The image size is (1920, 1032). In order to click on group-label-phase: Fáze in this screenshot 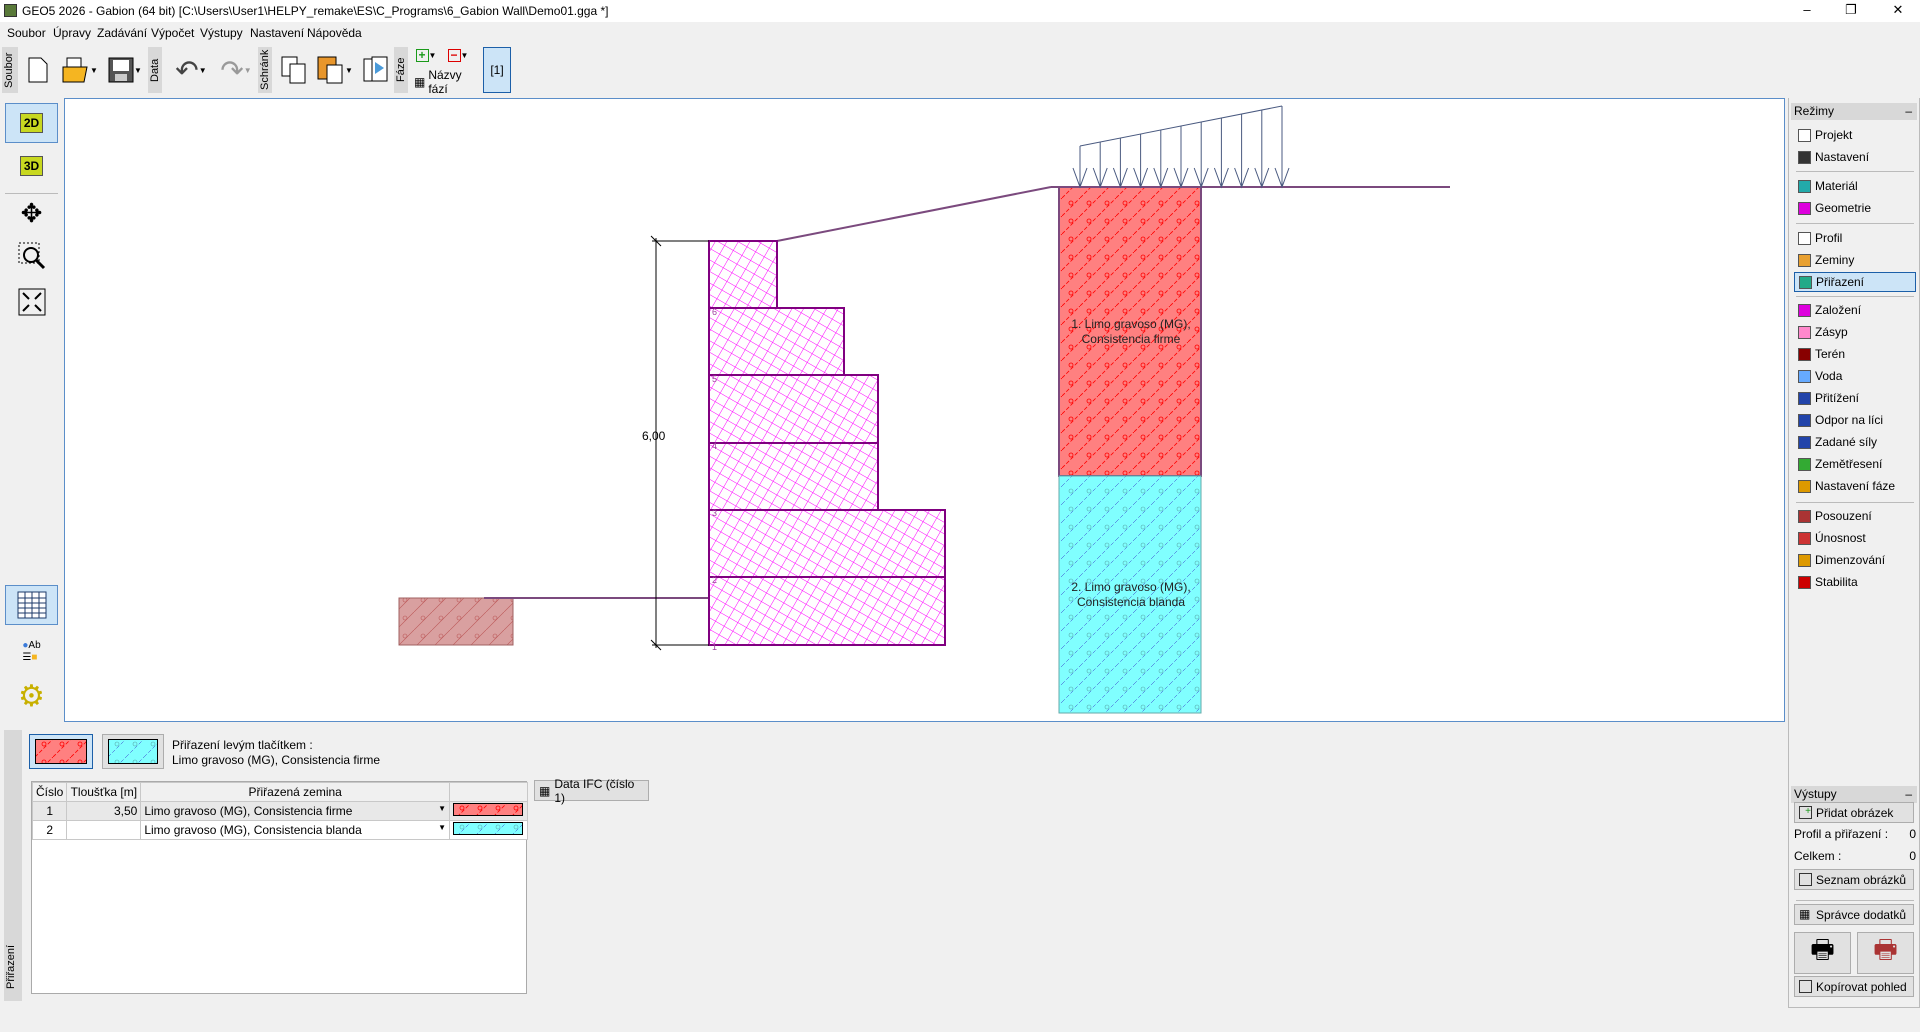, I will do `click(401, 70)`.